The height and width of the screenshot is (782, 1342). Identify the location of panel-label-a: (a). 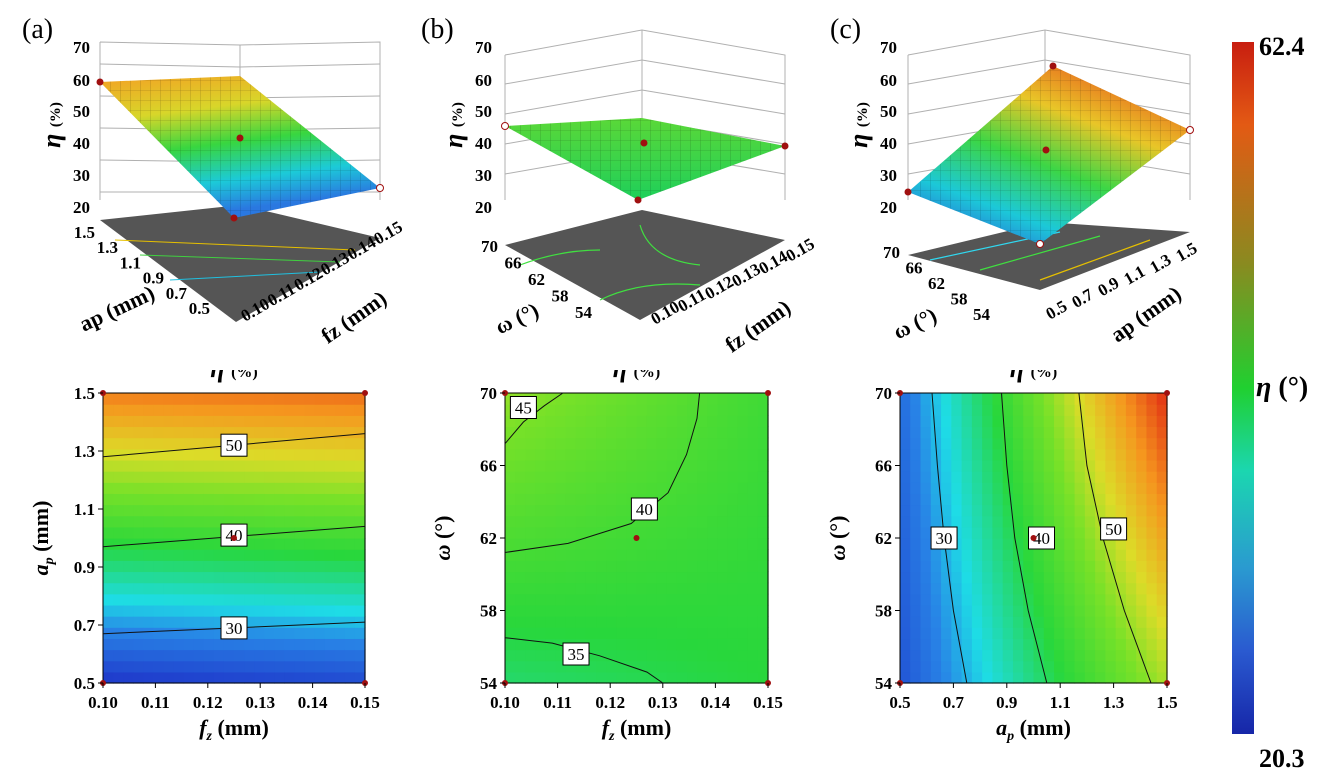
(38, 29).